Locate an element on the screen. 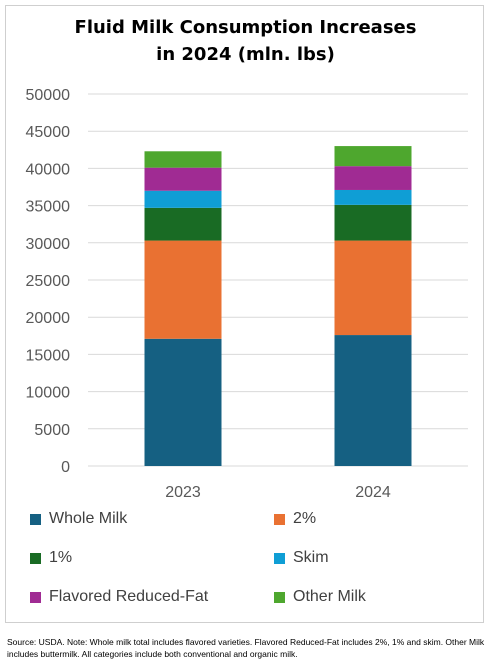 This screenshot has height=666, width=491. bar-segment-1-2024 is located at coordinates (373, 222).